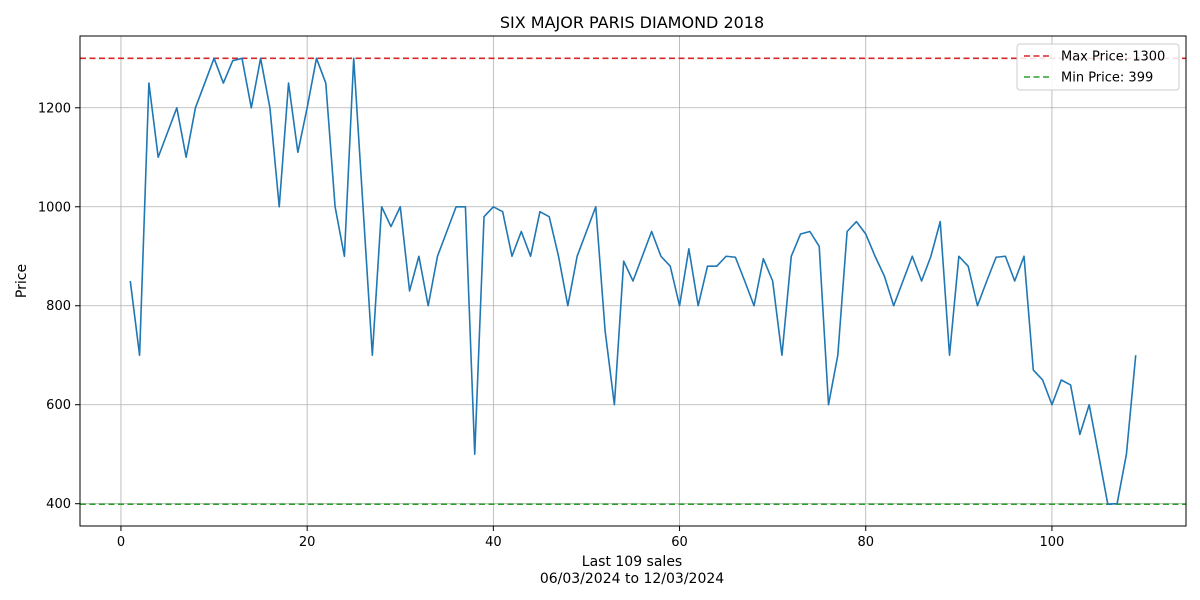 The image size is (1200, 600). I want to click on legend: Max Price: 1300 Min Price: 399, so click(1098, 67).